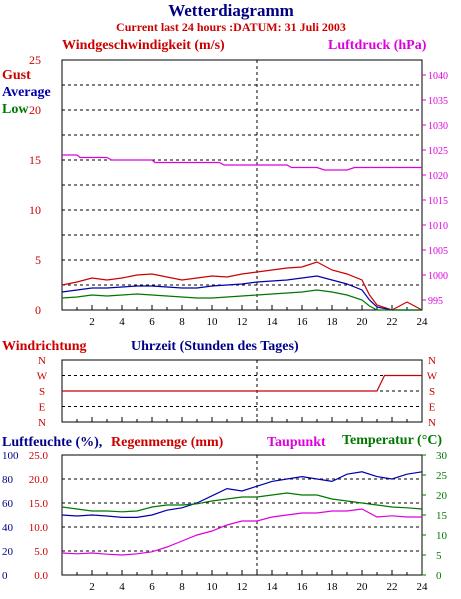  Describe the element at coordinates (392, 440) in the screenshot. I see `temperature-axis-label: Temperatur (°C)` at that location.